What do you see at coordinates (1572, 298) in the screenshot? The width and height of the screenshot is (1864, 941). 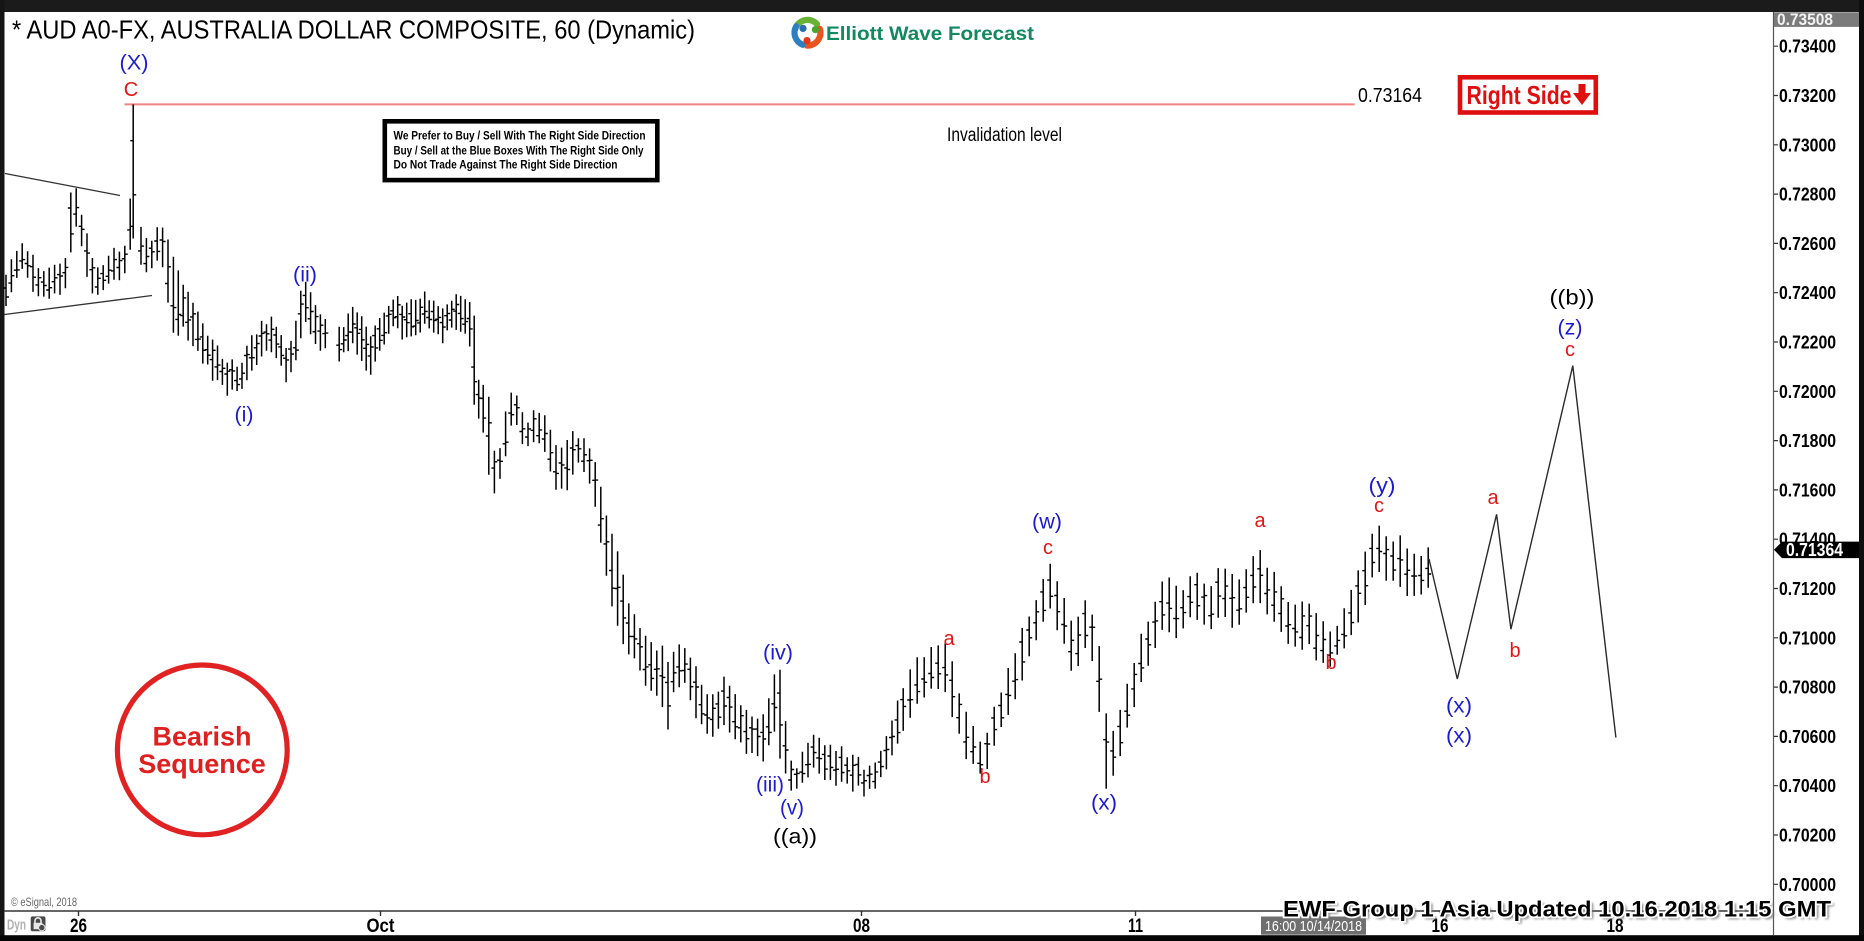 I see `svg-text: ((b))` at bounding box center [1572, 298].